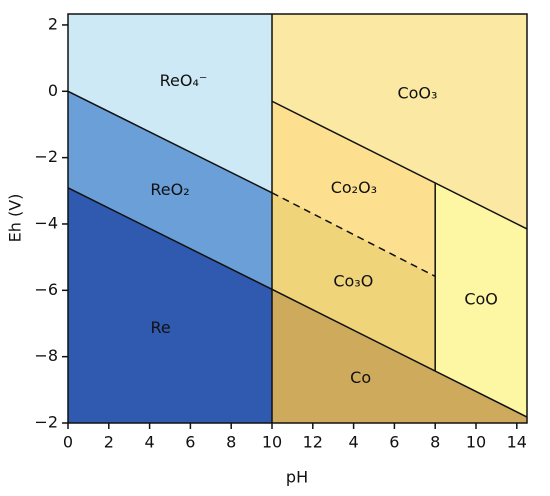 This screenshot has height=496, width=550. I want to click on y-tick-label: −8, so click(46, 355).